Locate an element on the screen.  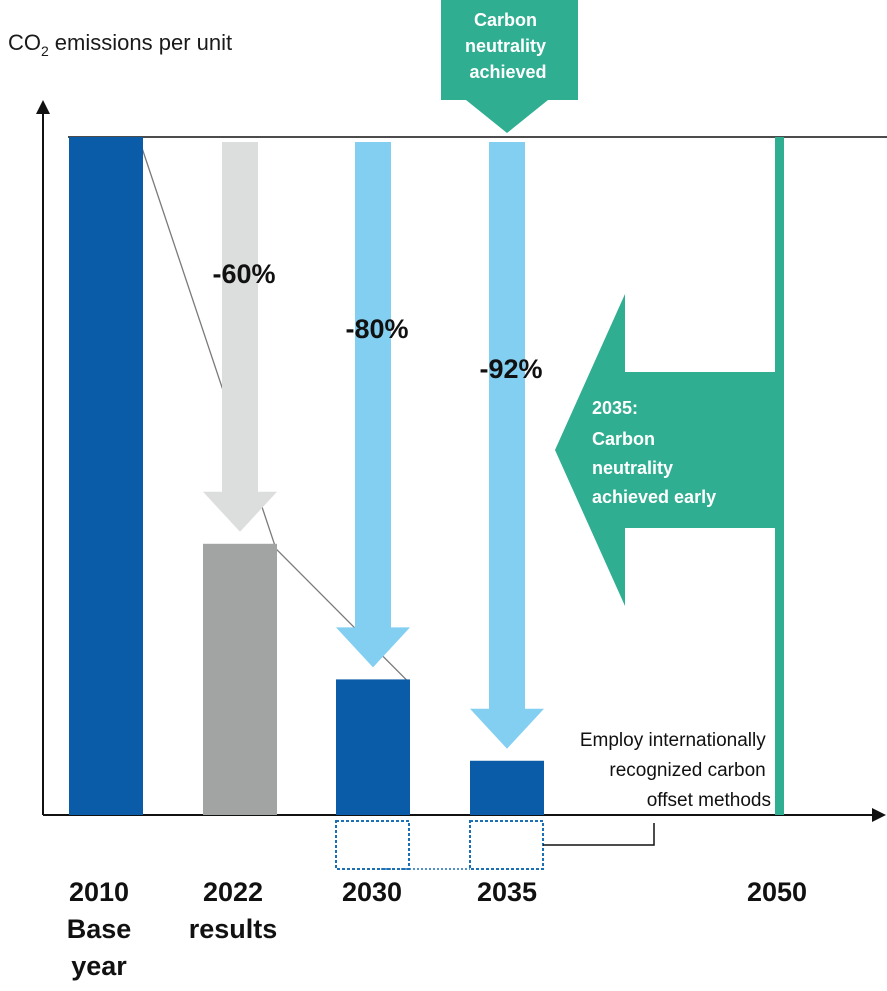
early-neutrality-arrow is located at coordinates (668, 450).